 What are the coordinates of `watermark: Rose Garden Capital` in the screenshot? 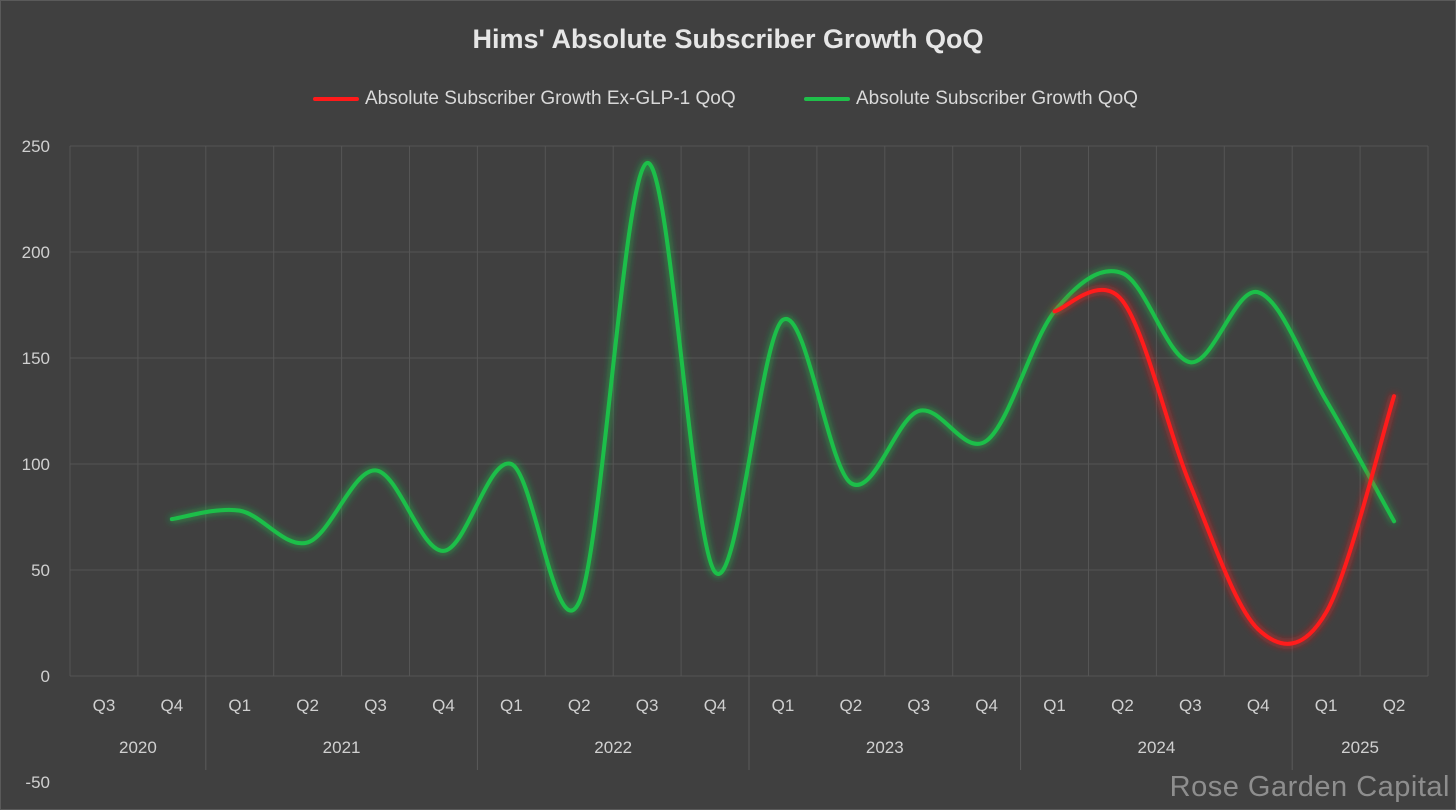 It's located at (1309, 787).